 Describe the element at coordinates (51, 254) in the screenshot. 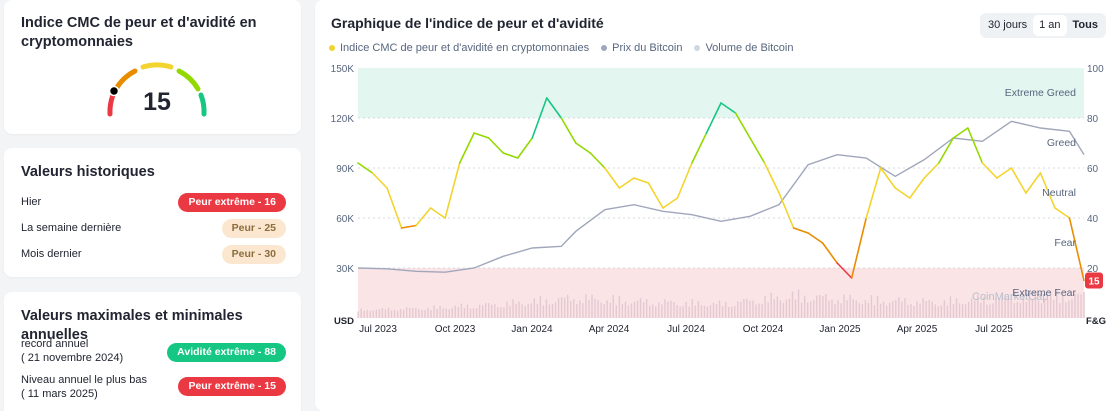

I see `historical-label-last-month: Mois dernier` at that location.